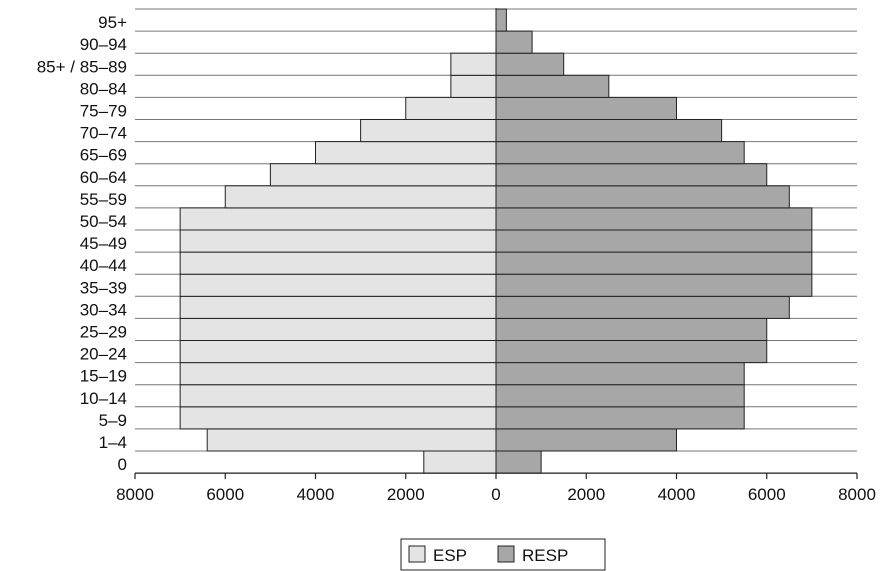 The width and height of the screenshot is (884, 571). I want to click on age-label: 5–9, so click(113, 420).